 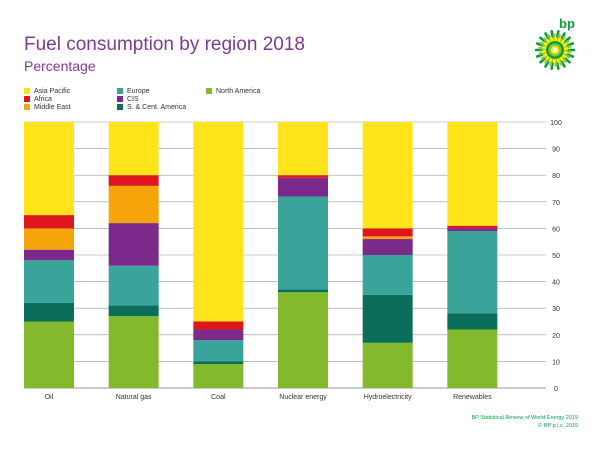 What do you see at coordinates (472, 230) in the screenshot?
I see `bar-segment-renewables-cis` at bounding box center [472, 230].